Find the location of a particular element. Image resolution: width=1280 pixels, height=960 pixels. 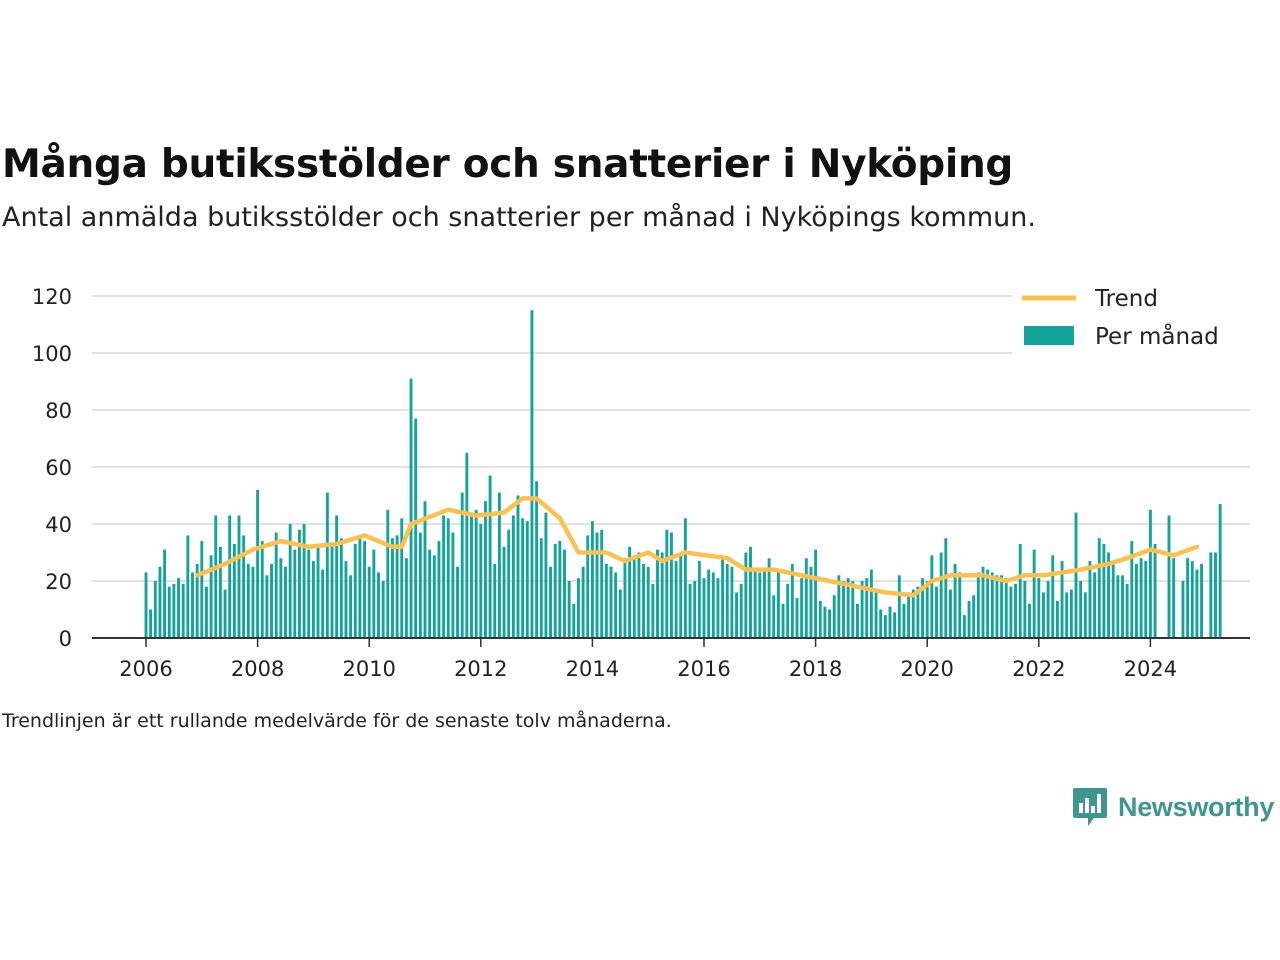

x-tick-labels: 2006 2008 2010 2012 2014 2016 2018 2020 2022 2024 is located at coordinates (648, 669).